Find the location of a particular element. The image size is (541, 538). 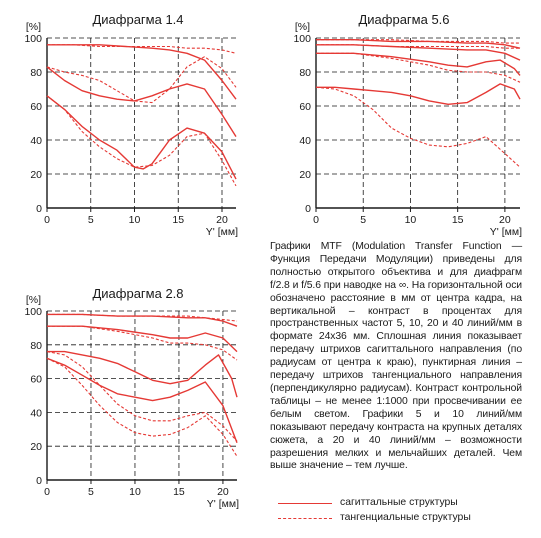

chart-title: Диафрагма 5.6 is located at coordinates (403, 19).